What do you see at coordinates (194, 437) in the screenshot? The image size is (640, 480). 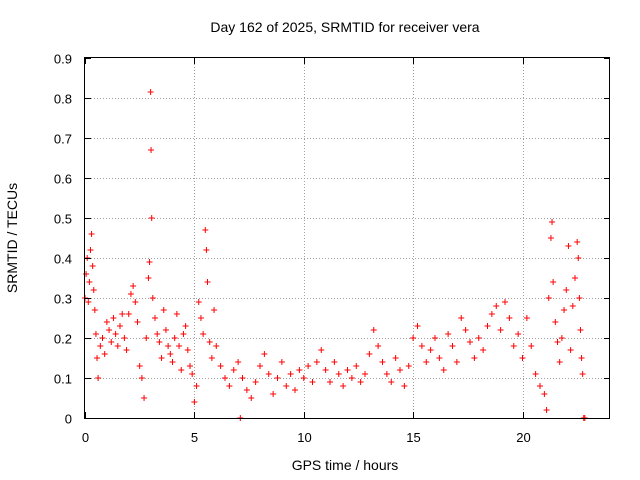 I see `x-tick-label: 5` at bounding box center [194, 437].